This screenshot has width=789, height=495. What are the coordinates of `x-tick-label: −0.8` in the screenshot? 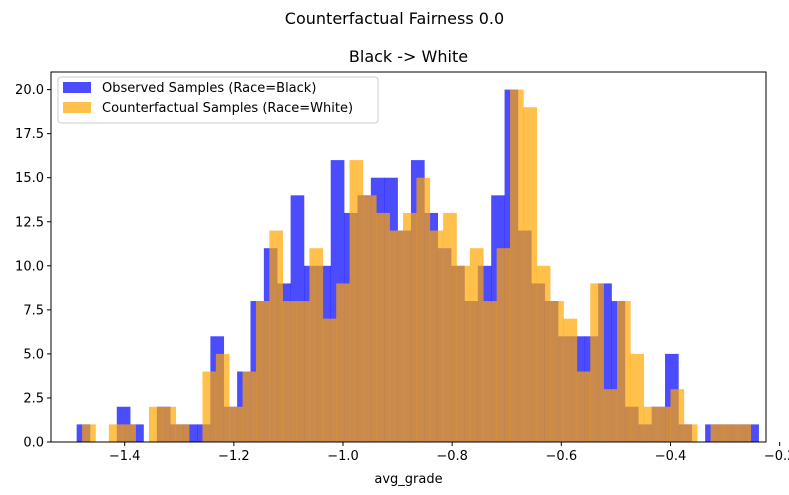 It's located at (452, 456).